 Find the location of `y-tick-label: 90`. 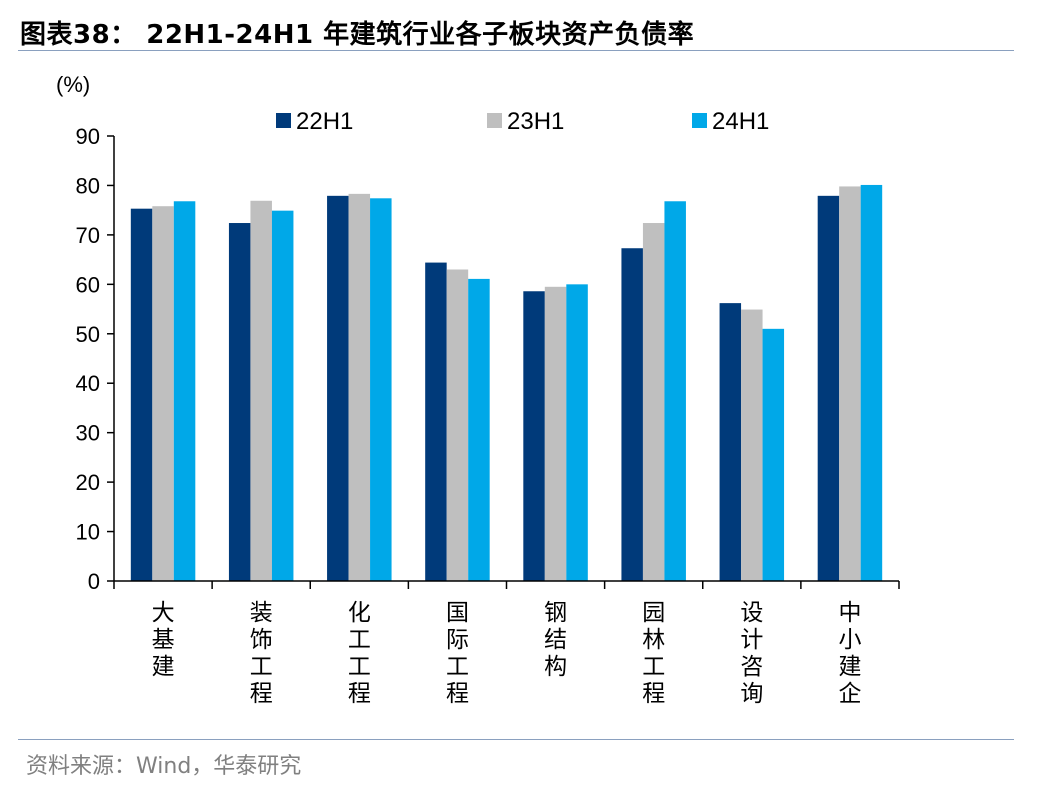

y-tick-label: 90 is located at coordinates (88, 136).